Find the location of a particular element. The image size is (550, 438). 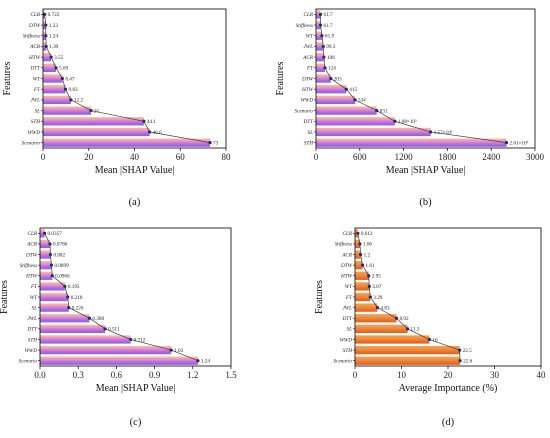

data-label: 22.6 is located at coordinates (467, 361).